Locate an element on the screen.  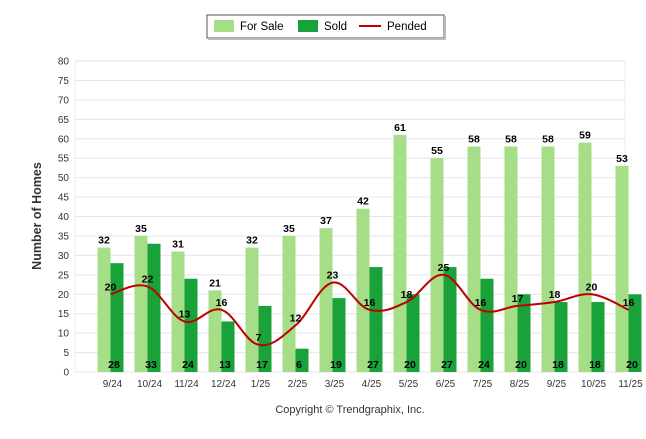
data-label-pended: 17 is located at coordinates (518, 299).